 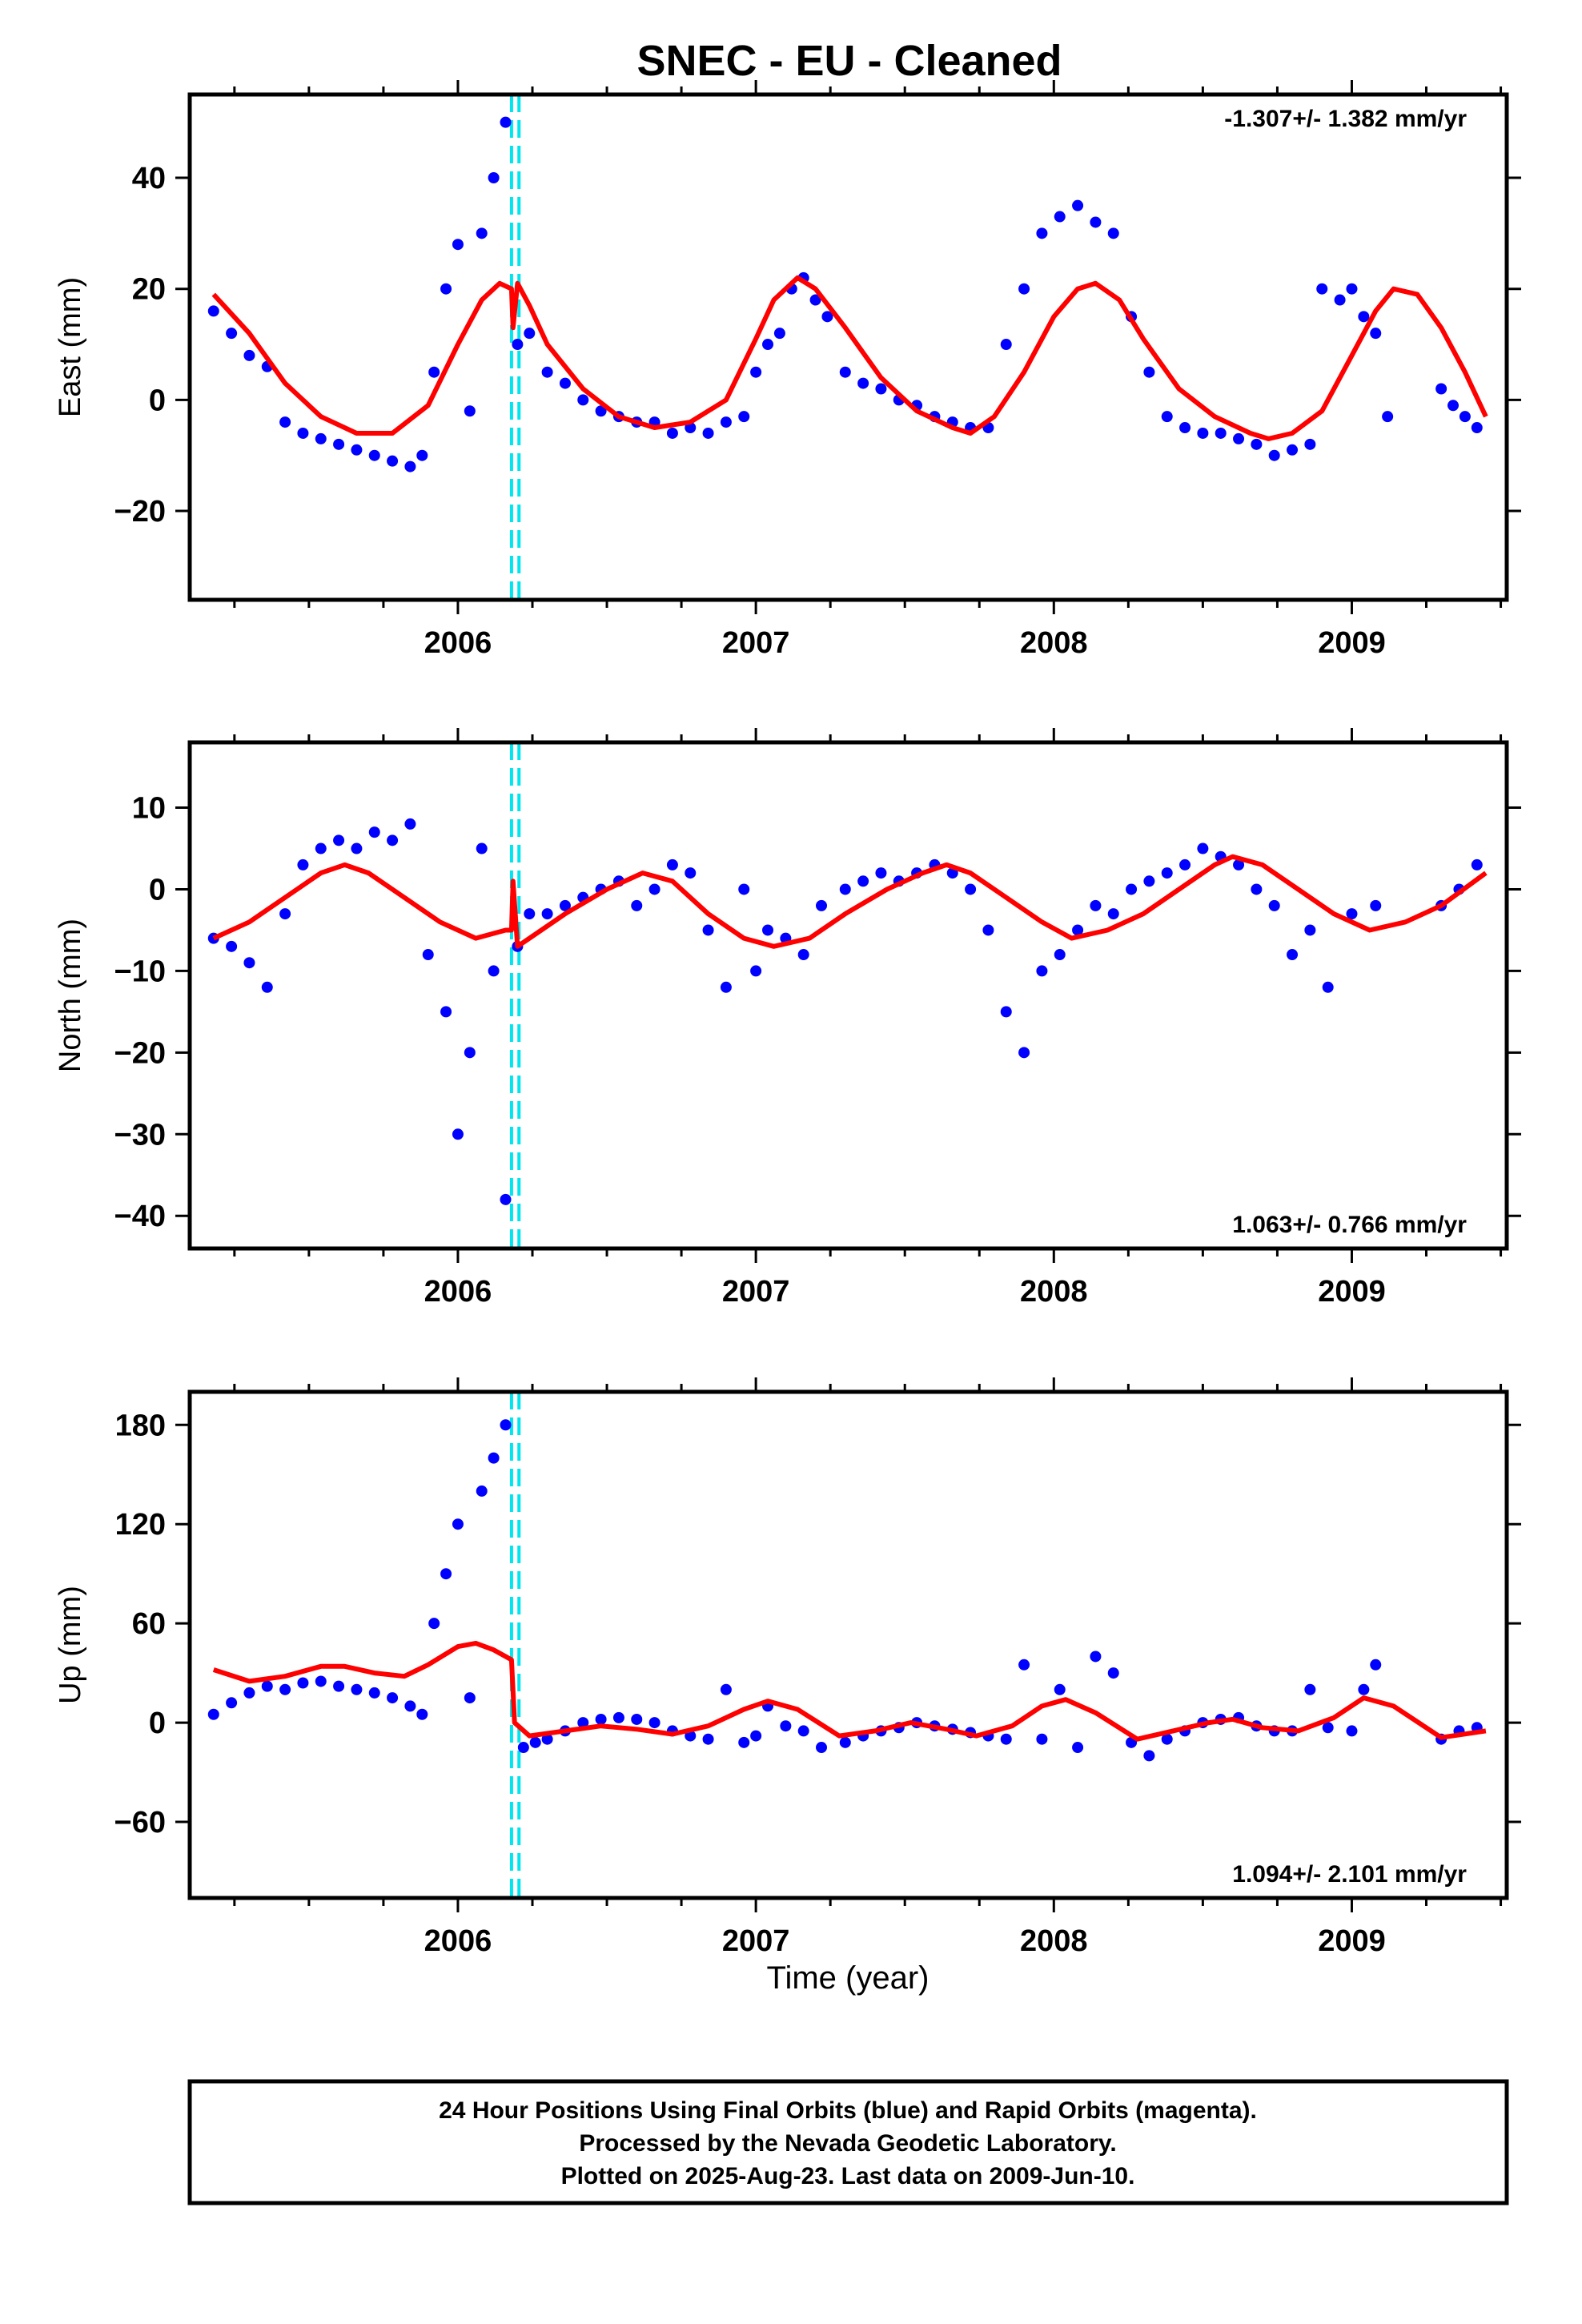 I want to click on y-tick-label: 40, so click(x=149, y=178).